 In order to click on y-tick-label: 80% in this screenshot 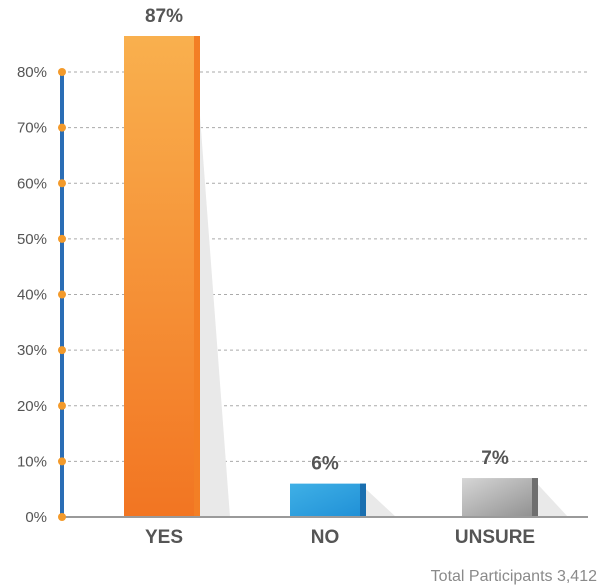, I will do `click(32, 72)`.